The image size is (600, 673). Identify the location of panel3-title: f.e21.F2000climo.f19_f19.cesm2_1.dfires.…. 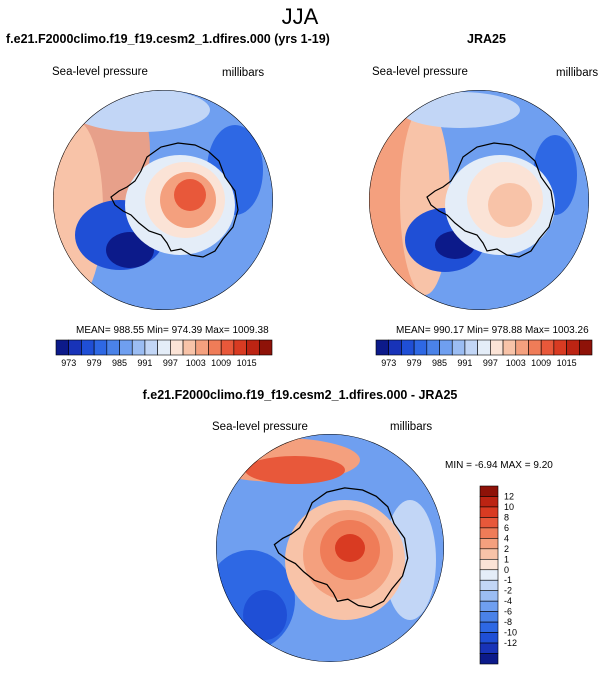
(300, 395).